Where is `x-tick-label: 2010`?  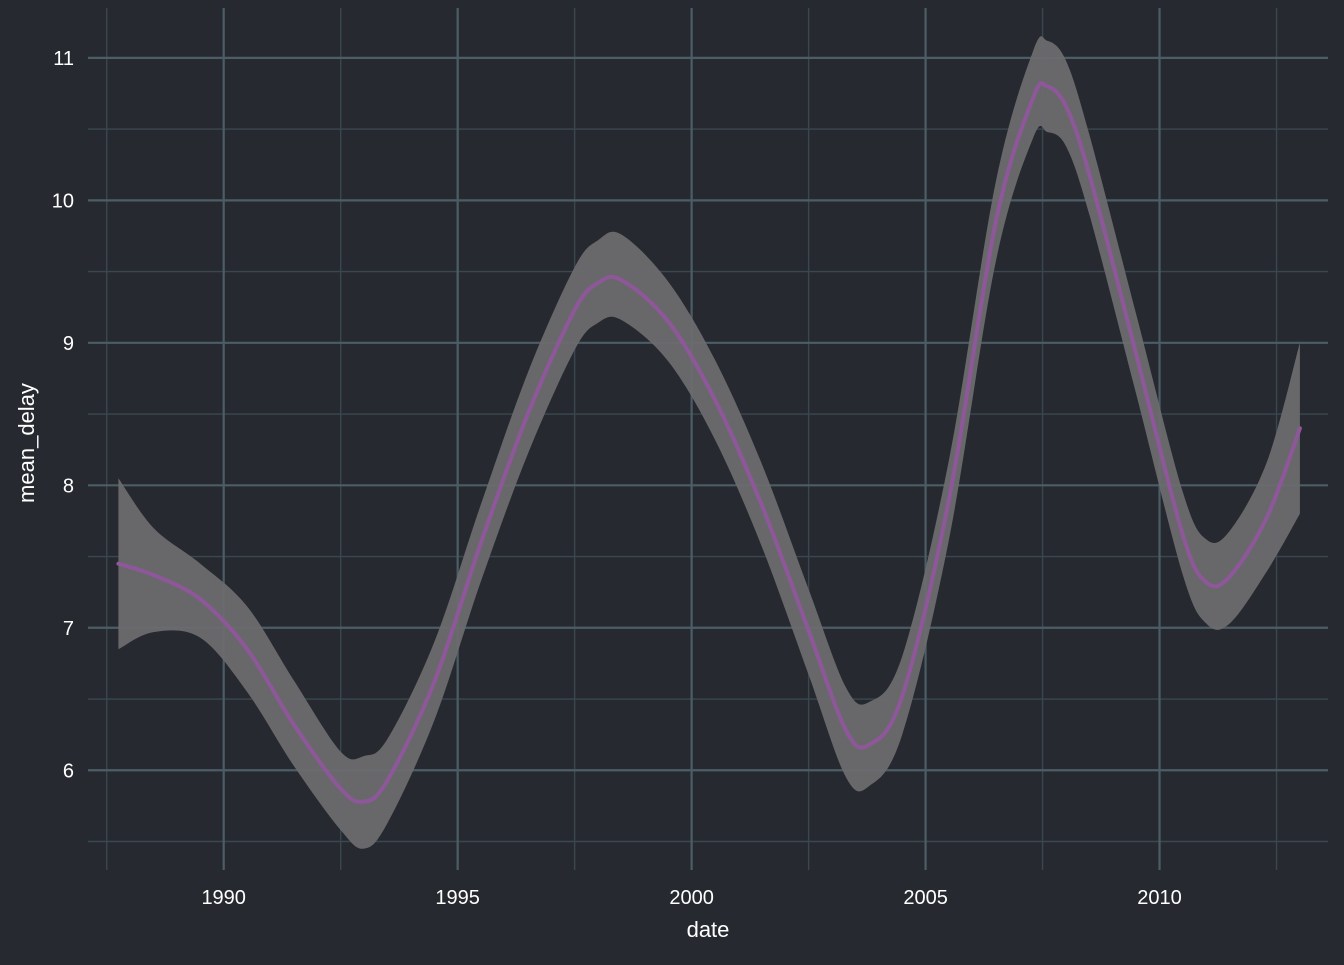 x-tick-label: 2010 is located at coordinates (1159, 898).